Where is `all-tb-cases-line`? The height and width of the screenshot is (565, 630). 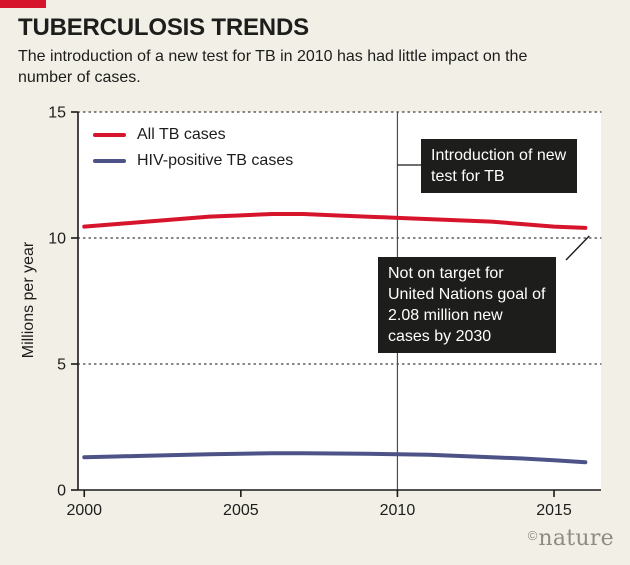 all-tb-cases-line is located at coordinates (335, 221).